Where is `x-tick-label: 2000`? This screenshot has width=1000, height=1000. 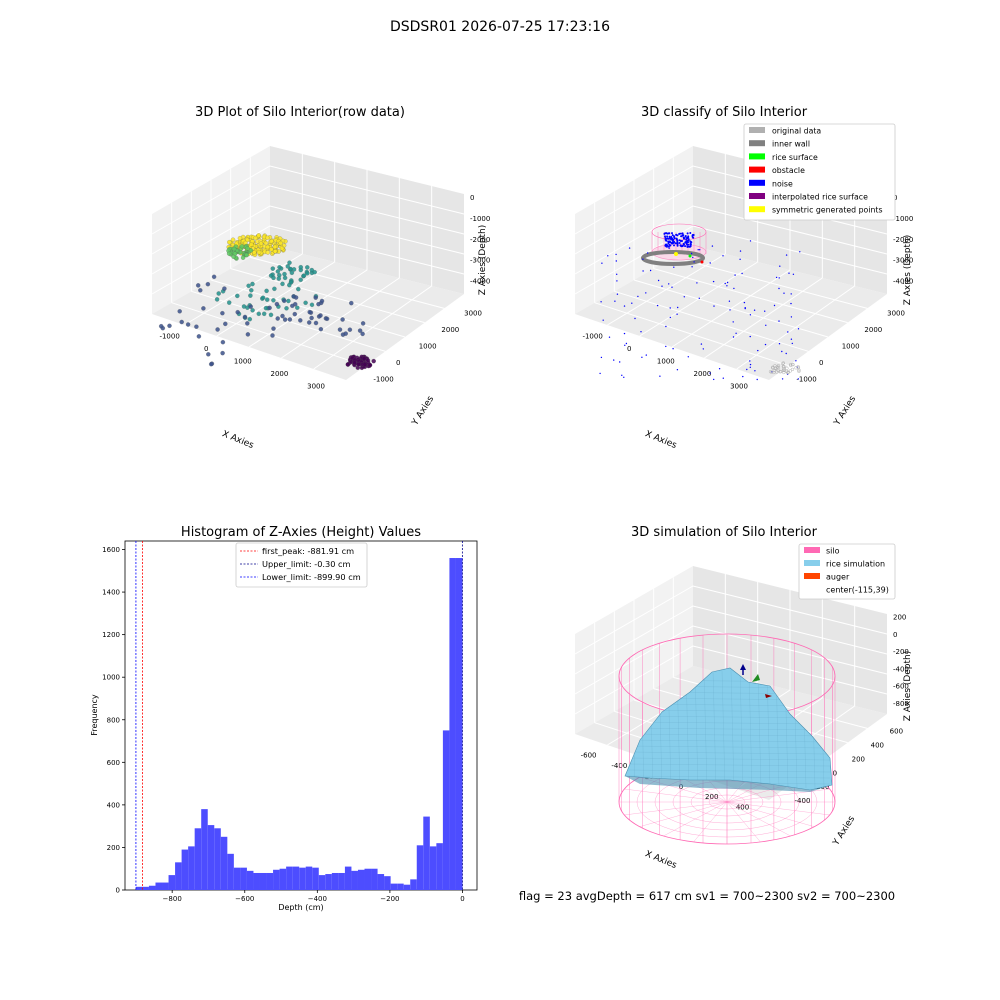
x-tick-label: 2000 is located at coordinates (703, 374).